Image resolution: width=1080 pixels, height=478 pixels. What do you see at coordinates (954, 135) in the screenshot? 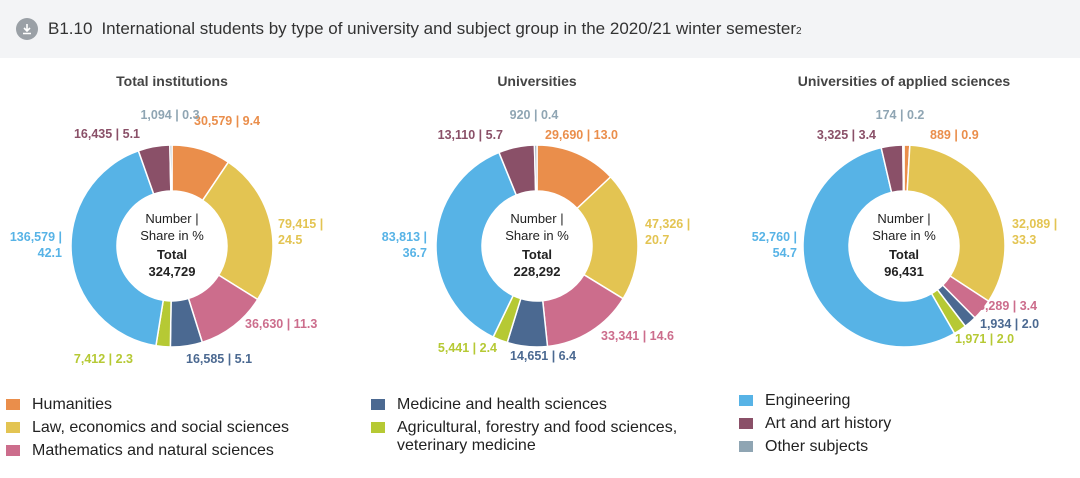
I see `slice-label-humanities: 889 | 0.9` at bounding box center [954, 135].